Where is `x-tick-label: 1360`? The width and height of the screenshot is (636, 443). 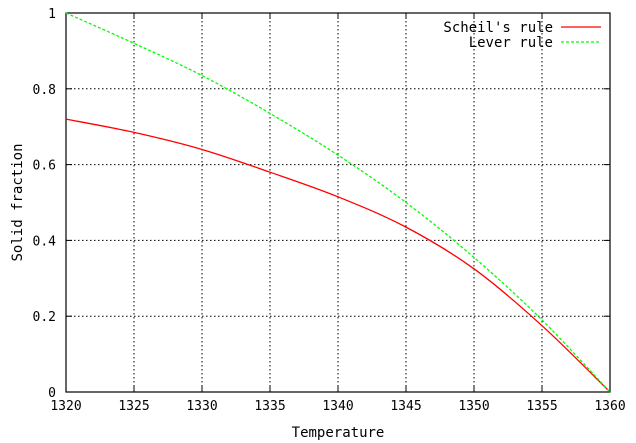
x-tick-label: 1360 is located at coordinates (609, 406).